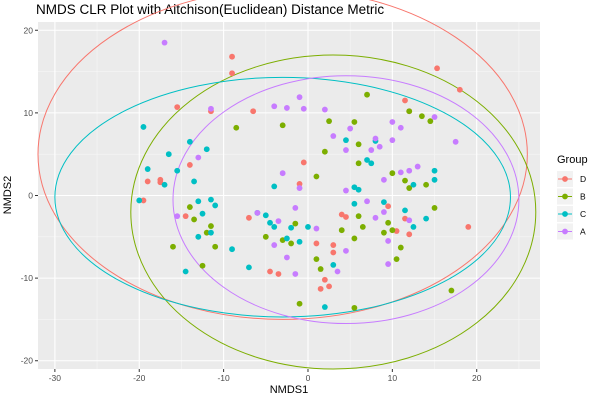 This screenshot has width=600, height=400. What do you see at coordinates (477, 378) in the screenshot?
I see `x-tick-label: 20` at bounding box center [477, 378].